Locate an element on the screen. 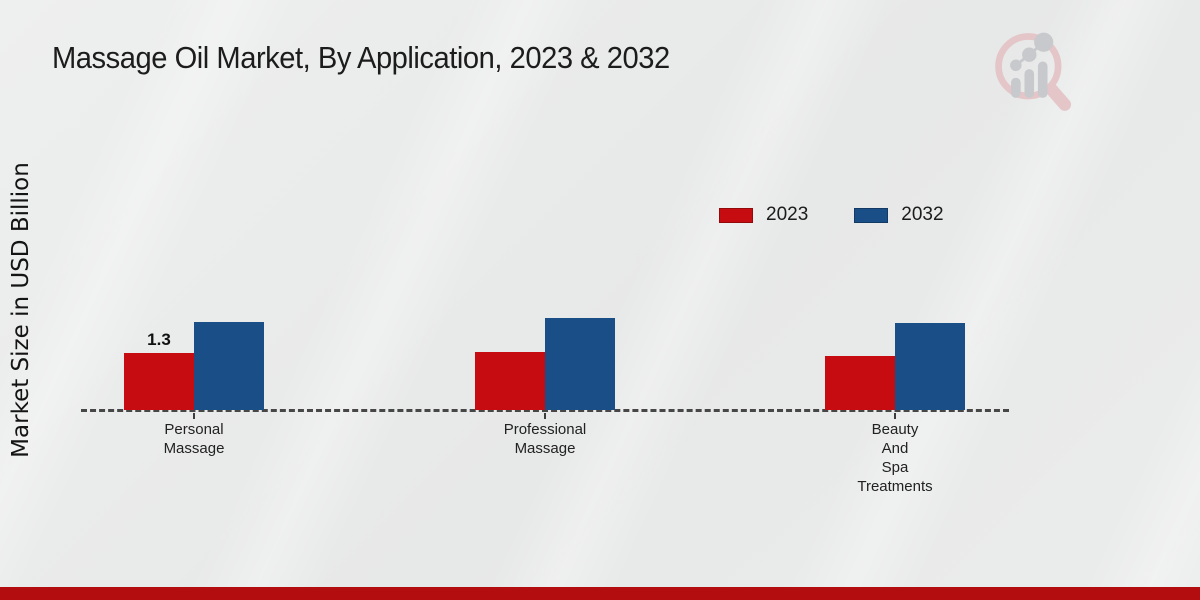 The image size is (1200, 600). category-label: Beauty And Spa Treatments is located at coordinates (895, 458).